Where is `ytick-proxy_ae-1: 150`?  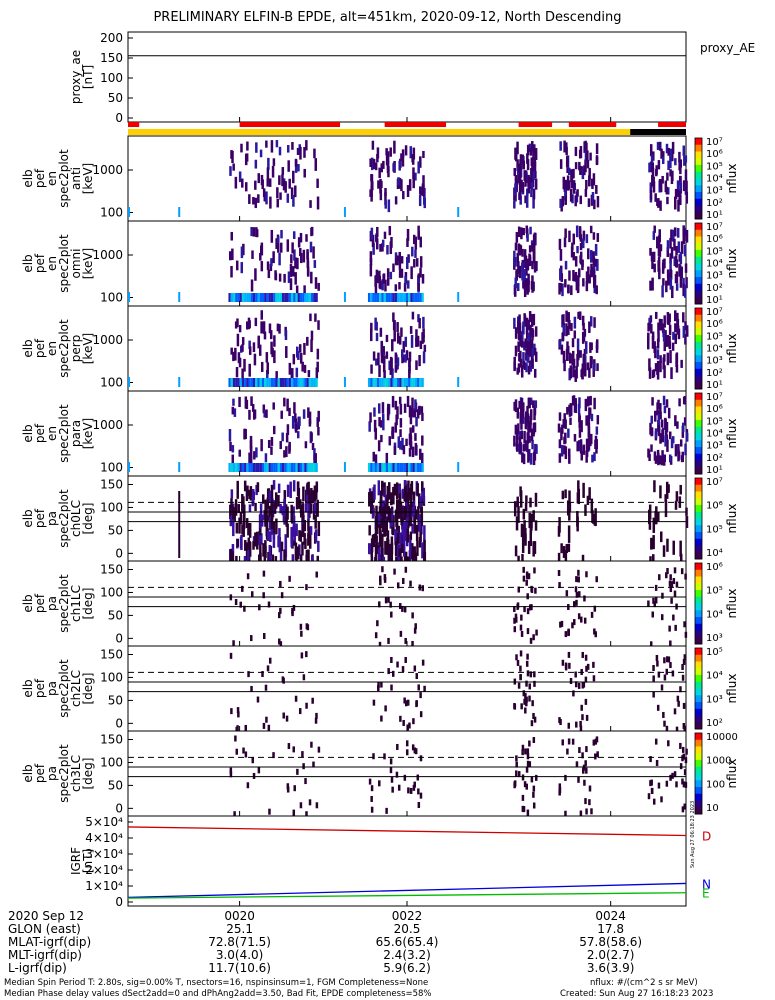 ytick-proxy_ae-1: 150 is located at coordinates (111, 58).